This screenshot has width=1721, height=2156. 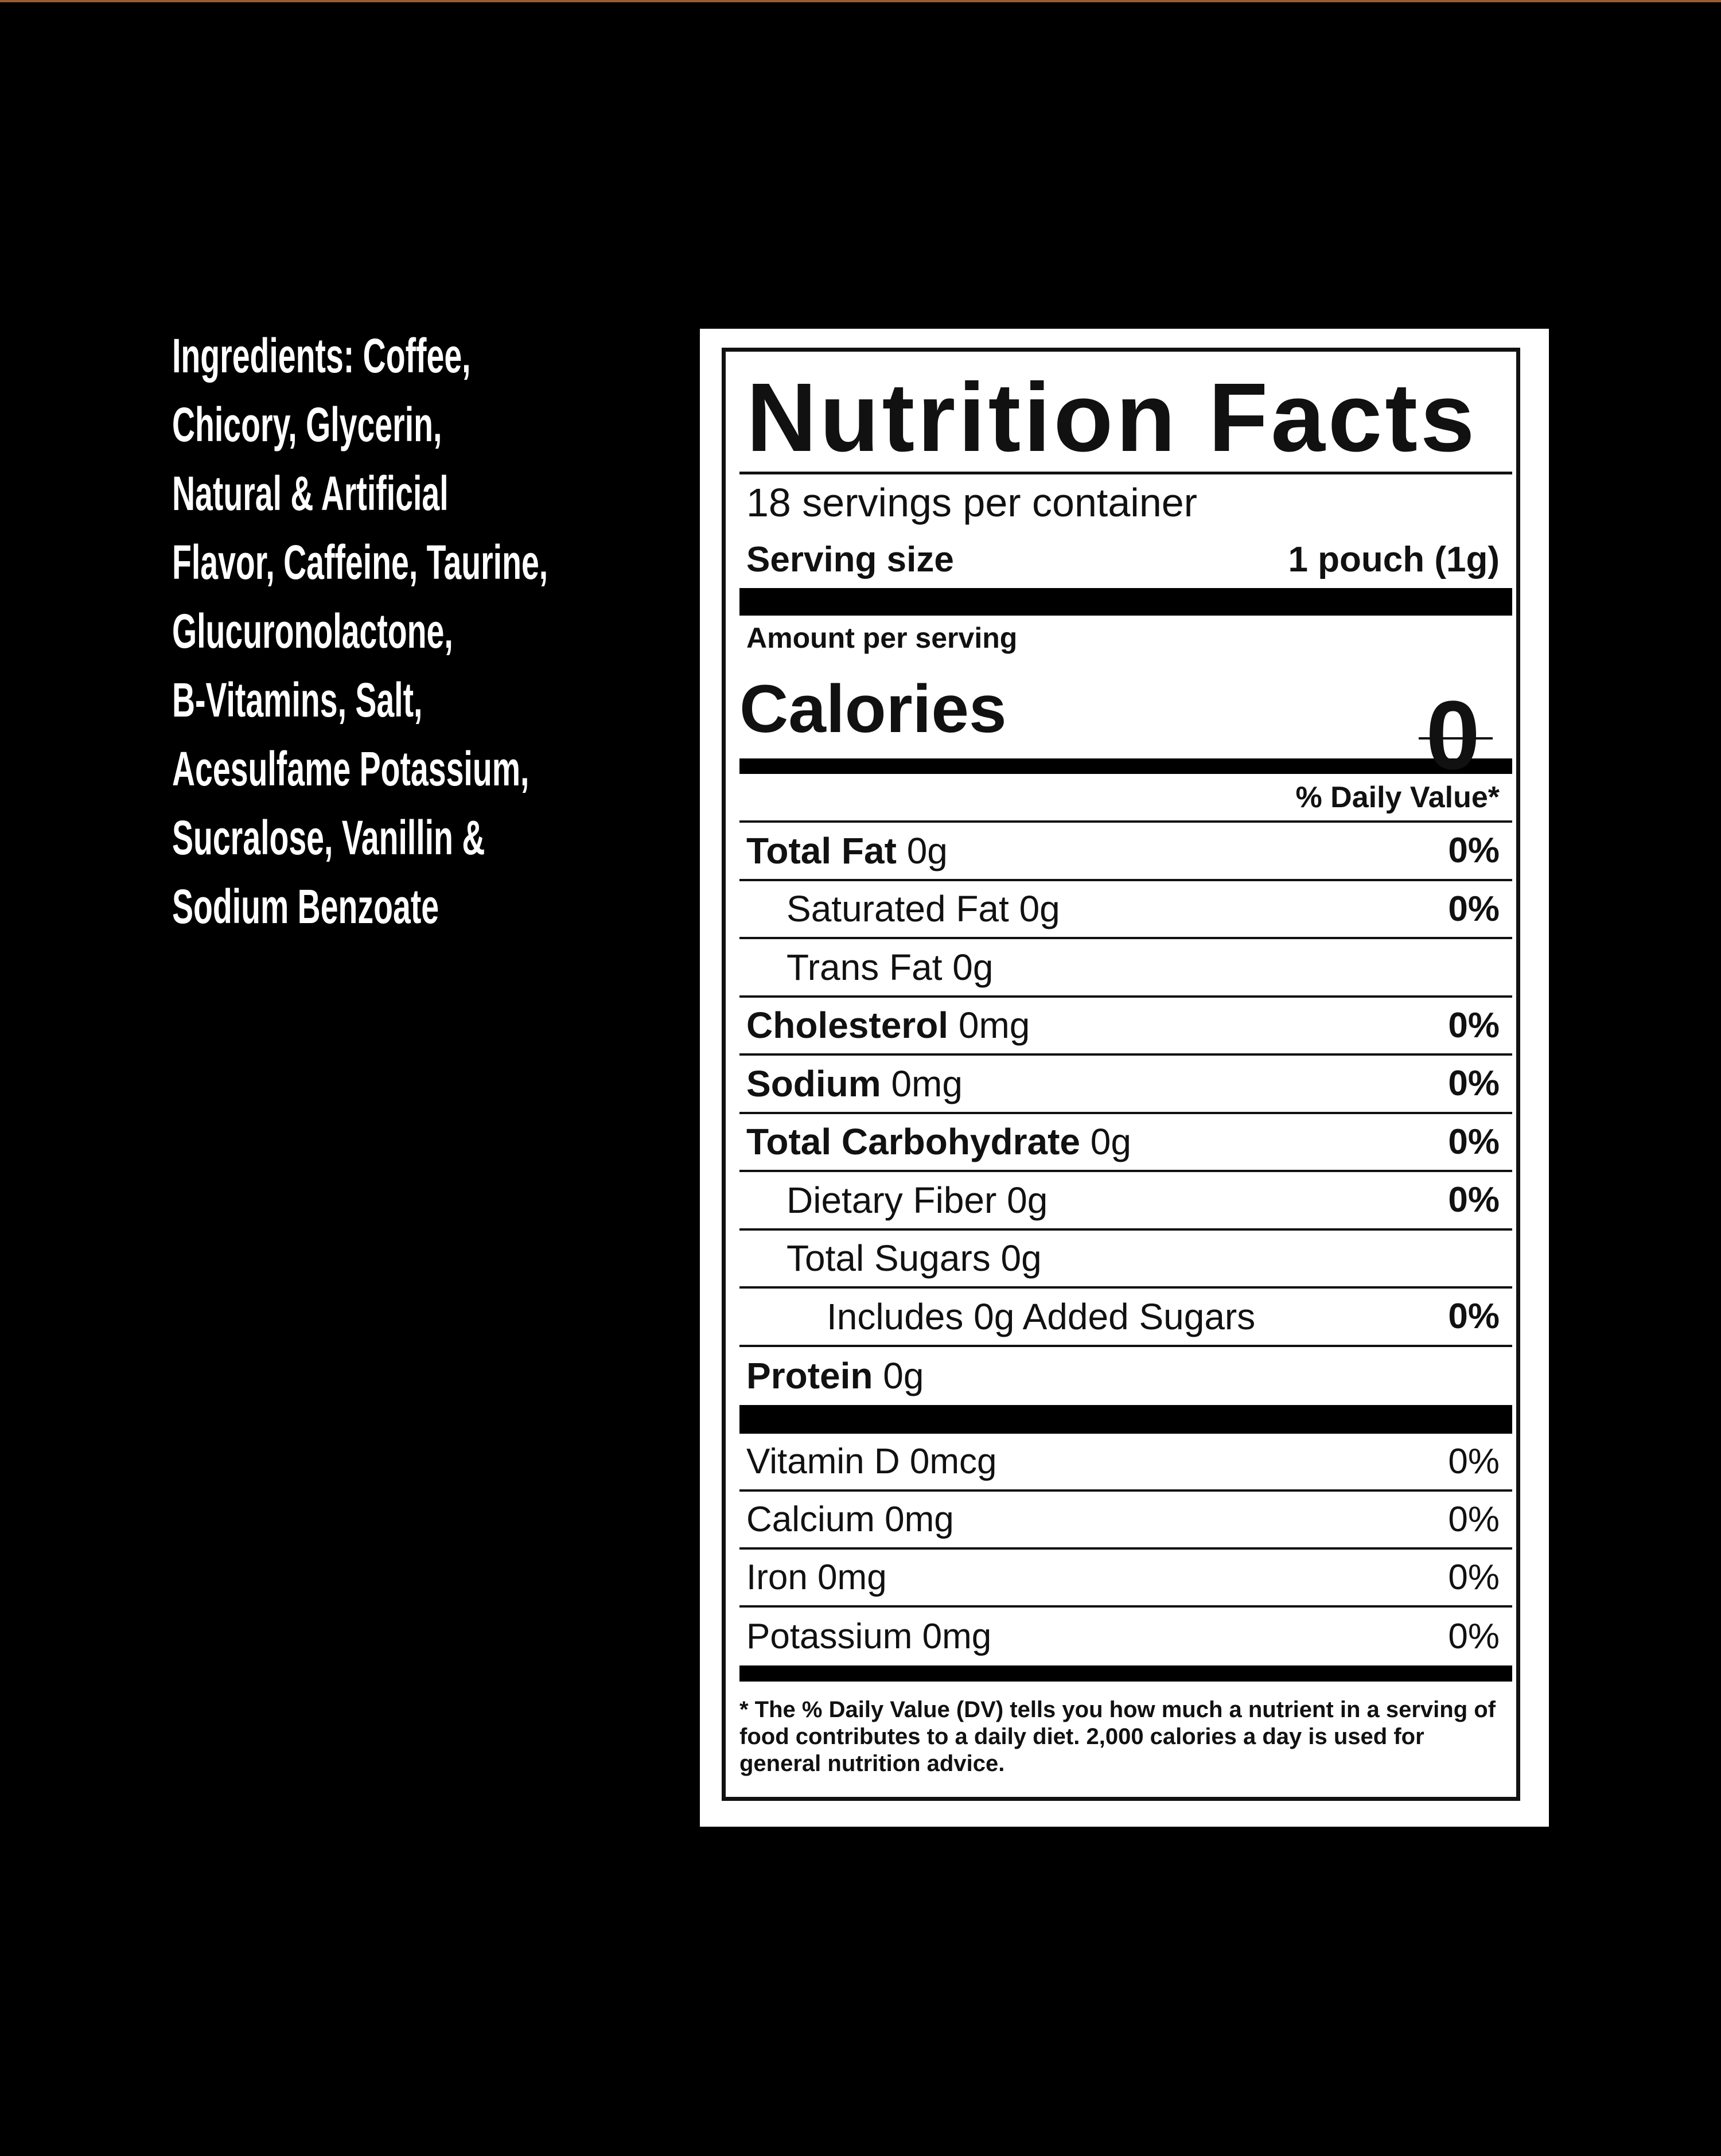 I want to click on daily-value-header: % Daily Value*, so click(x=1397, y=797).